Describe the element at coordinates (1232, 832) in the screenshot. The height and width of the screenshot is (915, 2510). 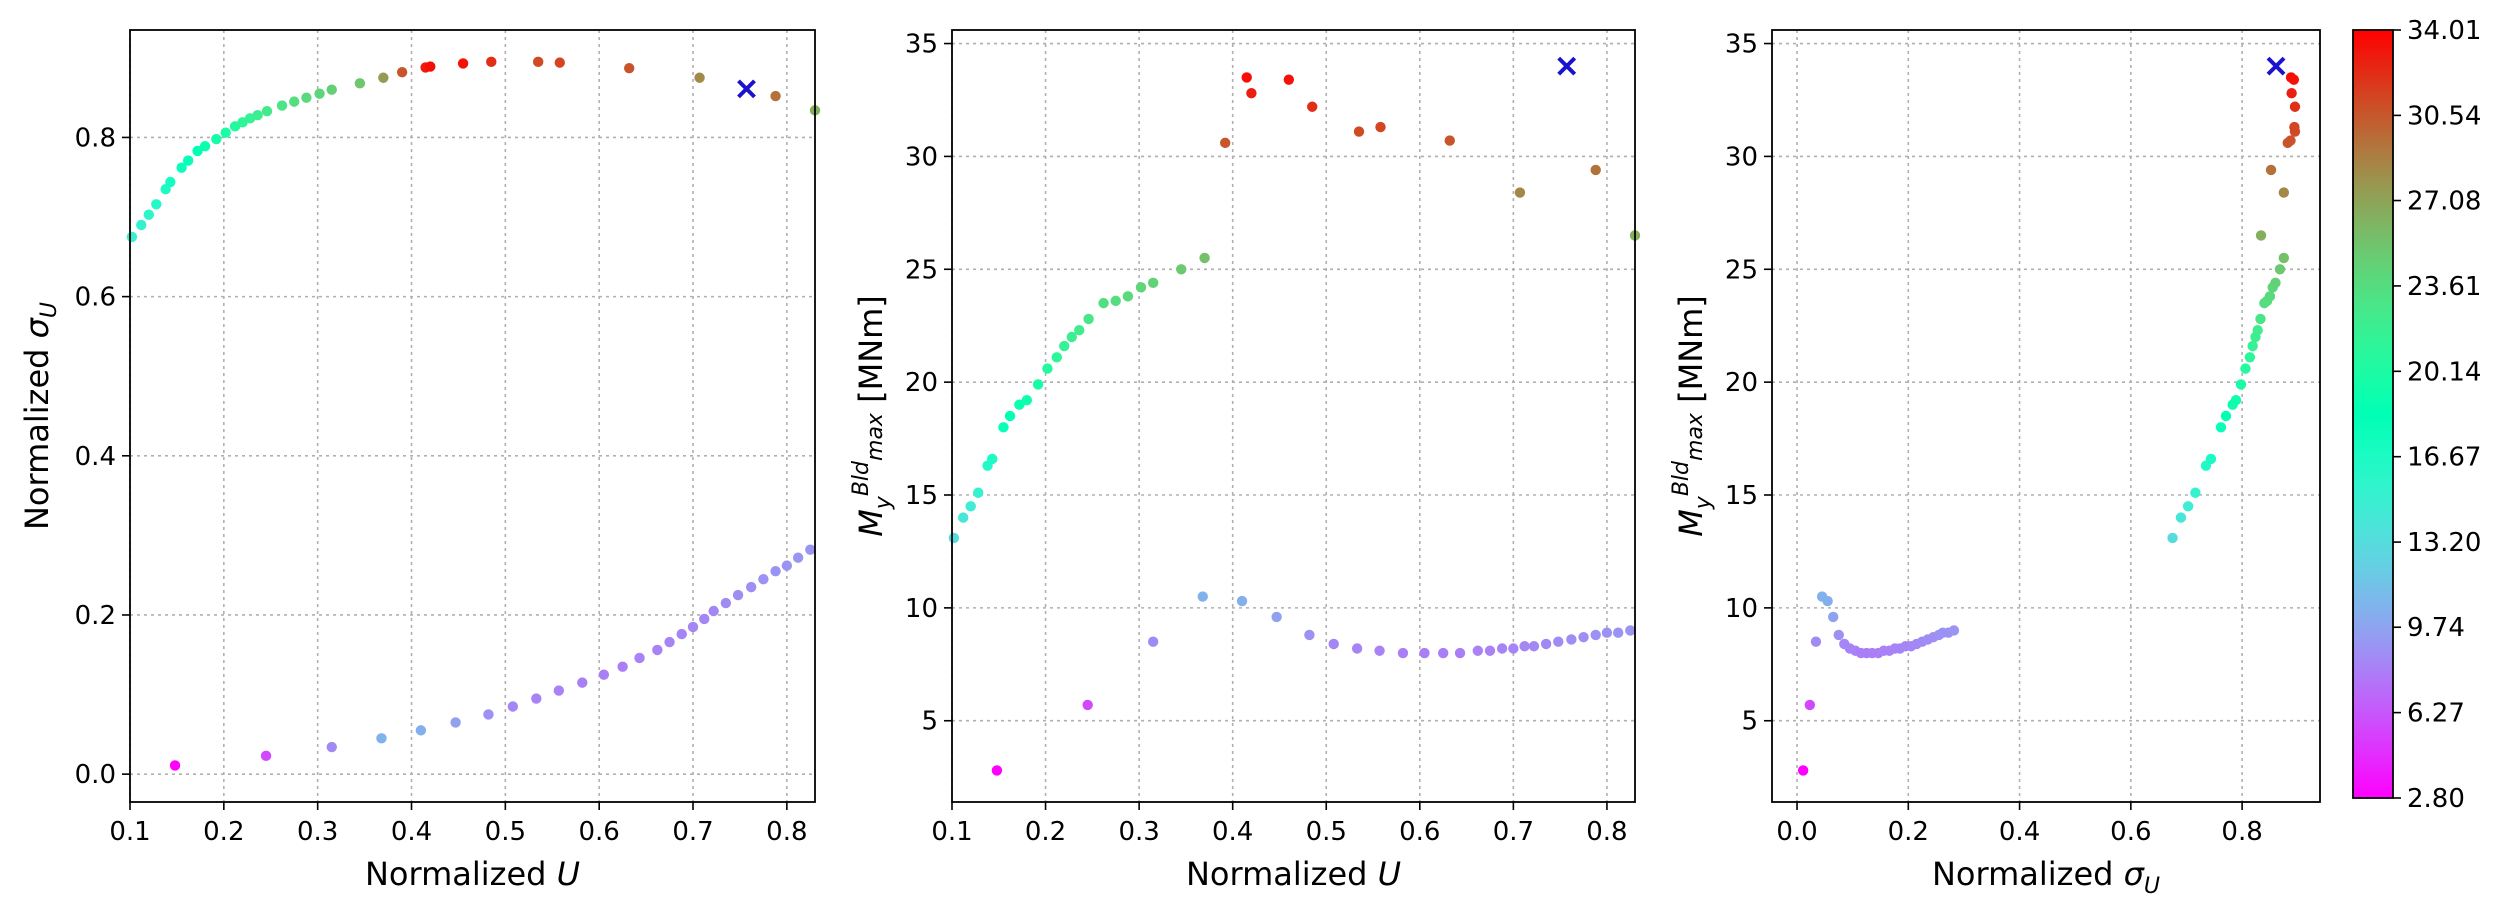
I see `x-tick-label: 0.4` at that location.